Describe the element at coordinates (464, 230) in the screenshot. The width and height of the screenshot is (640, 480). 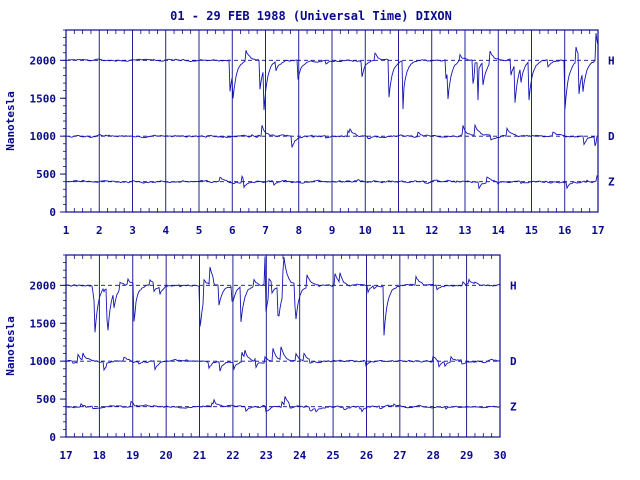
I see `x-tick-label: 13` at that location.